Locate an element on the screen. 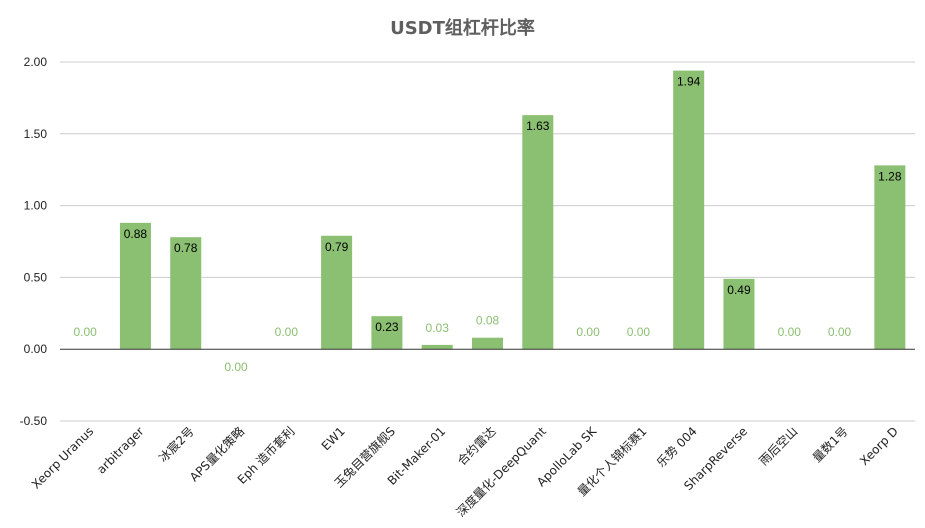 This screenshot has width=925, height=528. x-tick-label: arbitrager is located at coordinates (120, 450).